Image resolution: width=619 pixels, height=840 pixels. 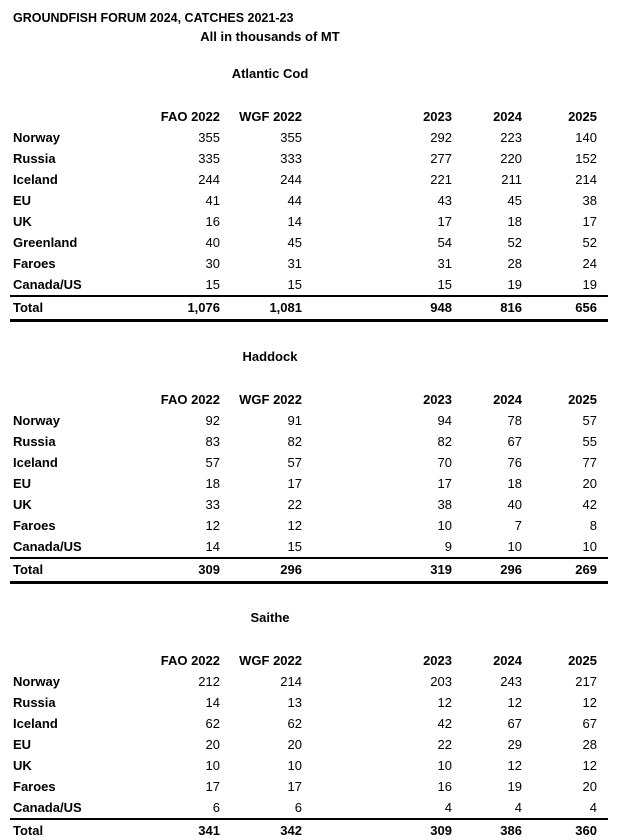 I want to click on table-row: Faroes 17 17 16 19 20, so click(x=309, y=786).